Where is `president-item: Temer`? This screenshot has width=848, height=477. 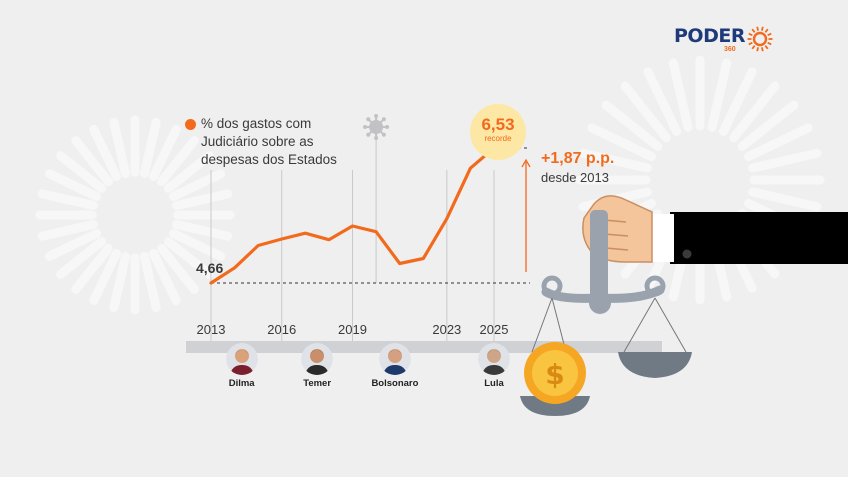
president-item: Temer is located at coordinates (317, 366).